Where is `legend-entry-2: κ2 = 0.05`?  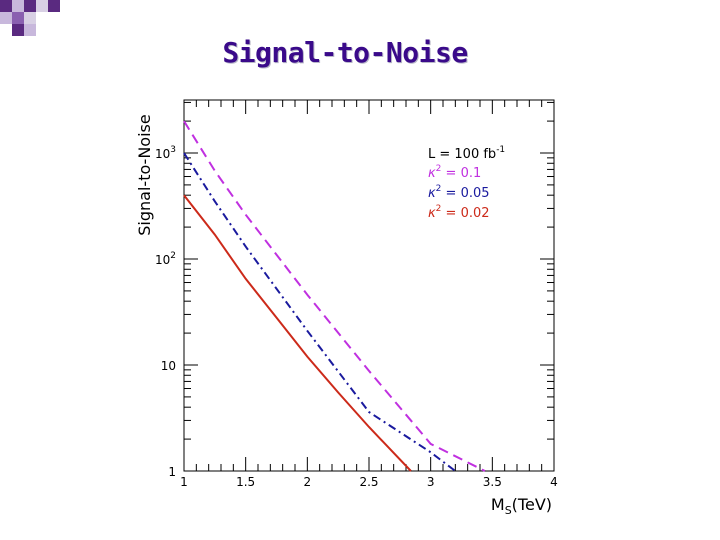
legend-entry-2: κ2 = 0.05 is located at coordinates (459, 192).